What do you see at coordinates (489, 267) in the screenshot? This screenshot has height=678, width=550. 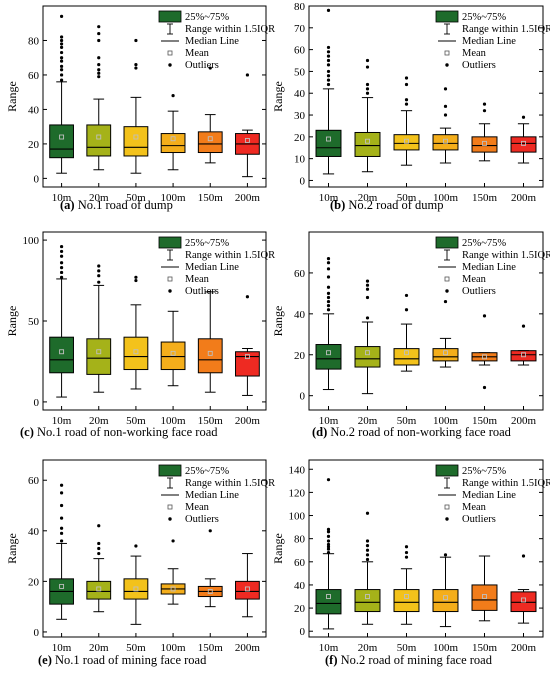 I see `legend-label: Median Line` at bounding box center [489, 267].